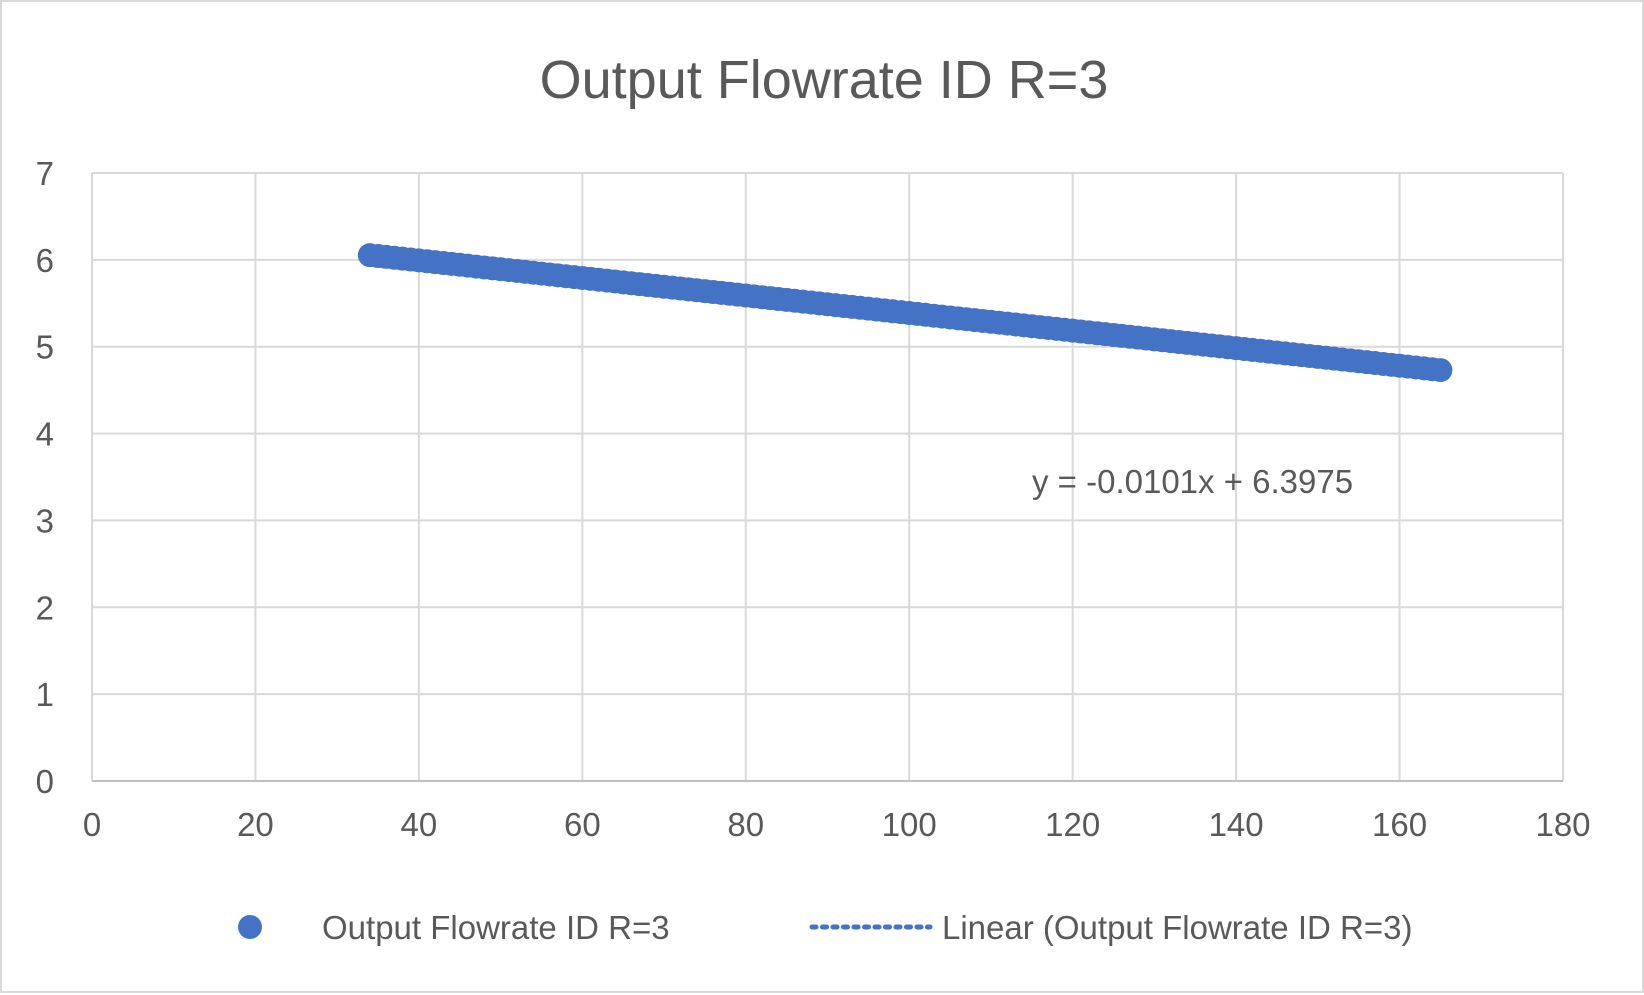  Describe the element at coordinates (824, 80) in the screenshot. I see `chart-title: Output Flowrate ID R=3` at that location.